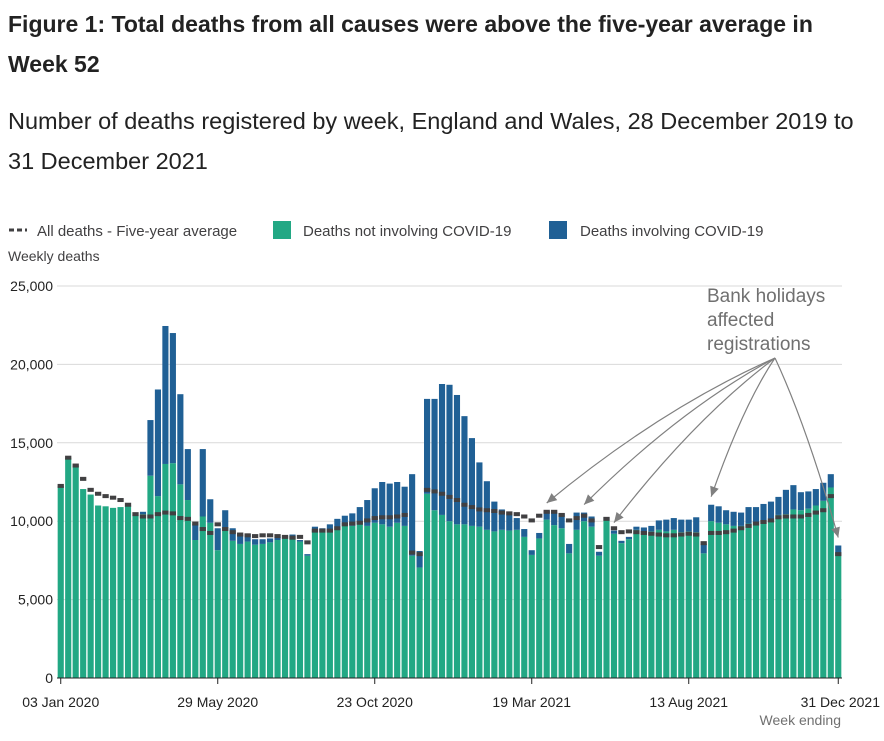 The height and width of the screenshot is (741, 884). I want to click on y-tick-label: 20,000, so click(31, 364).